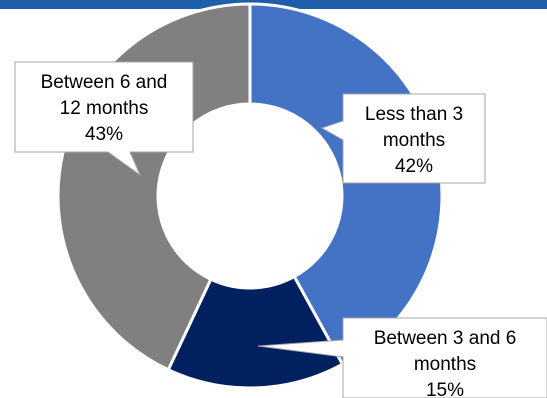 The height and width of the screenshot is (398, 547). I want to click on callout-between-3-and-6-months: Between 3 and 6 months 15%, so click(402, 357).